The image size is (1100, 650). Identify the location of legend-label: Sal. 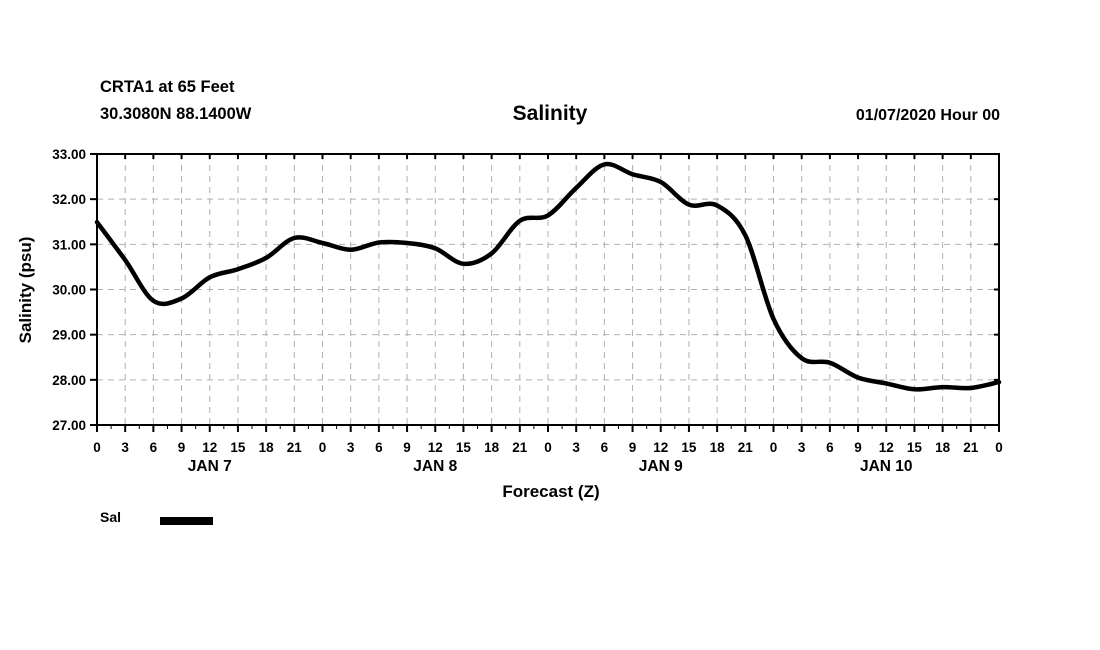
(111, 517).